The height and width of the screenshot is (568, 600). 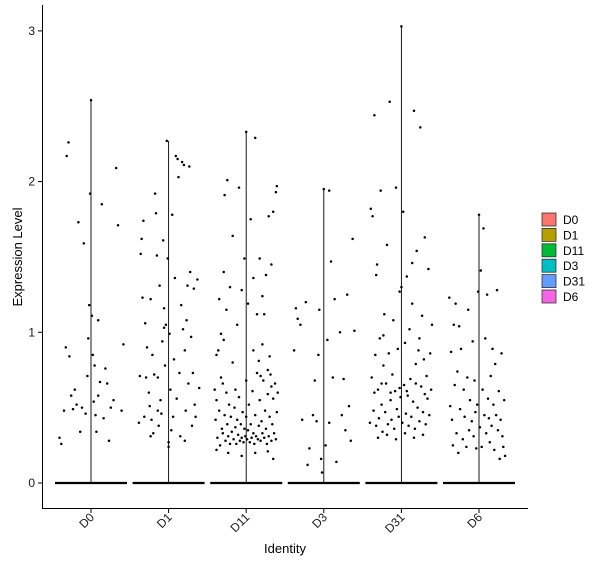 What do you see at coordinates (571, 297) in the screenshot?
I see `legend-label: D6` at bounding box center [571, 297].